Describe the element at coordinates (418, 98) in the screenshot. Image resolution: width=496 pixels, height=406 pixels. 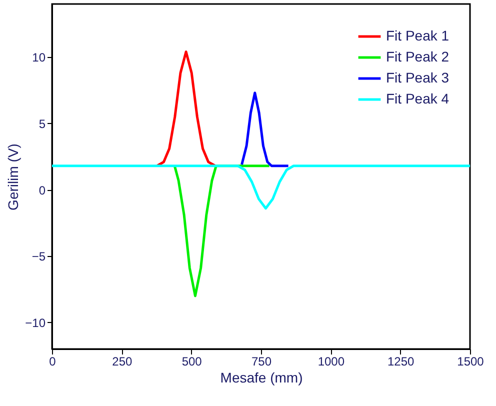
I see `legend-label: Fit Peak 4` at that location.